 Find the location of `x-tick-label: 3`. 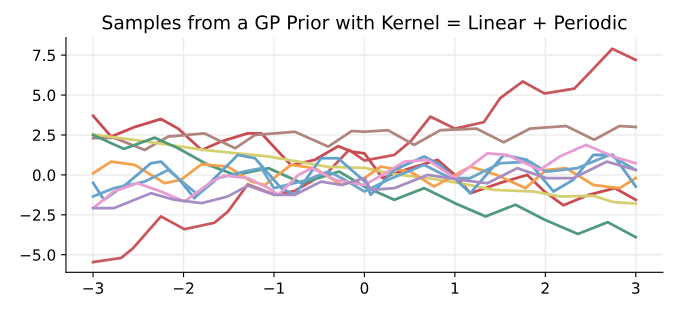

x-tick-label: 3 is located at coordinates (636, 288).